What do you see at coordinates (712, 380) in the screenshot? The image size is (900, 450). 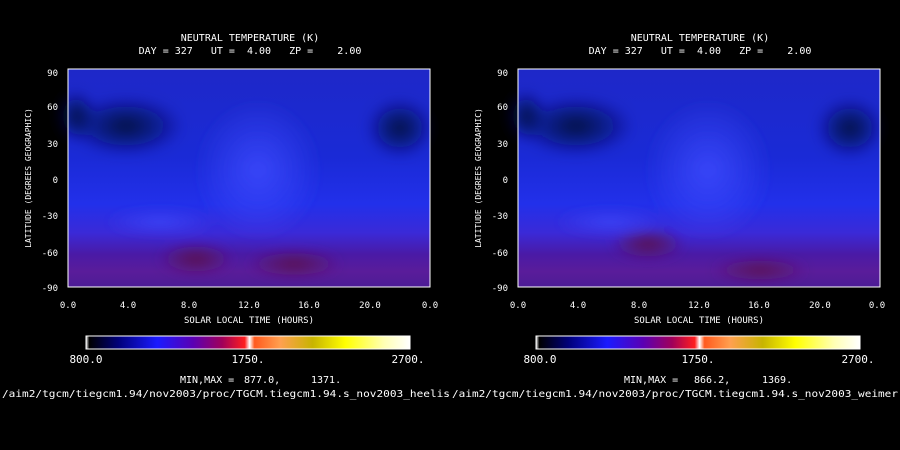 I see `min-value: 866.2,` at bounding box center [712, 380].